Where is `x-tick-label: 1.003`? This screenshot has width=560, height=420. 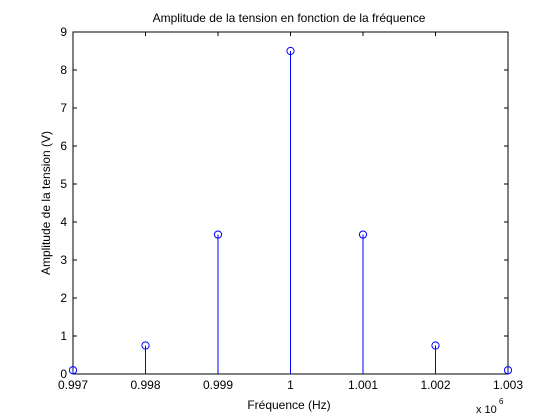
x-tick-label: 1.003 is located at coordinates (508, 385).